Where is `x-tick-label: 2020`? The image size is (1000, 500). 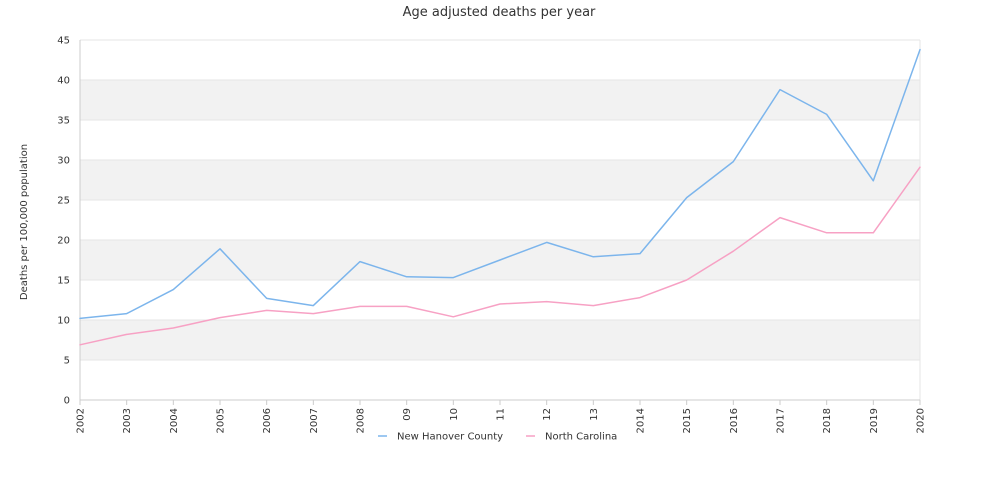
x-tick-label: 2020 is located at coordinates (921, 420).